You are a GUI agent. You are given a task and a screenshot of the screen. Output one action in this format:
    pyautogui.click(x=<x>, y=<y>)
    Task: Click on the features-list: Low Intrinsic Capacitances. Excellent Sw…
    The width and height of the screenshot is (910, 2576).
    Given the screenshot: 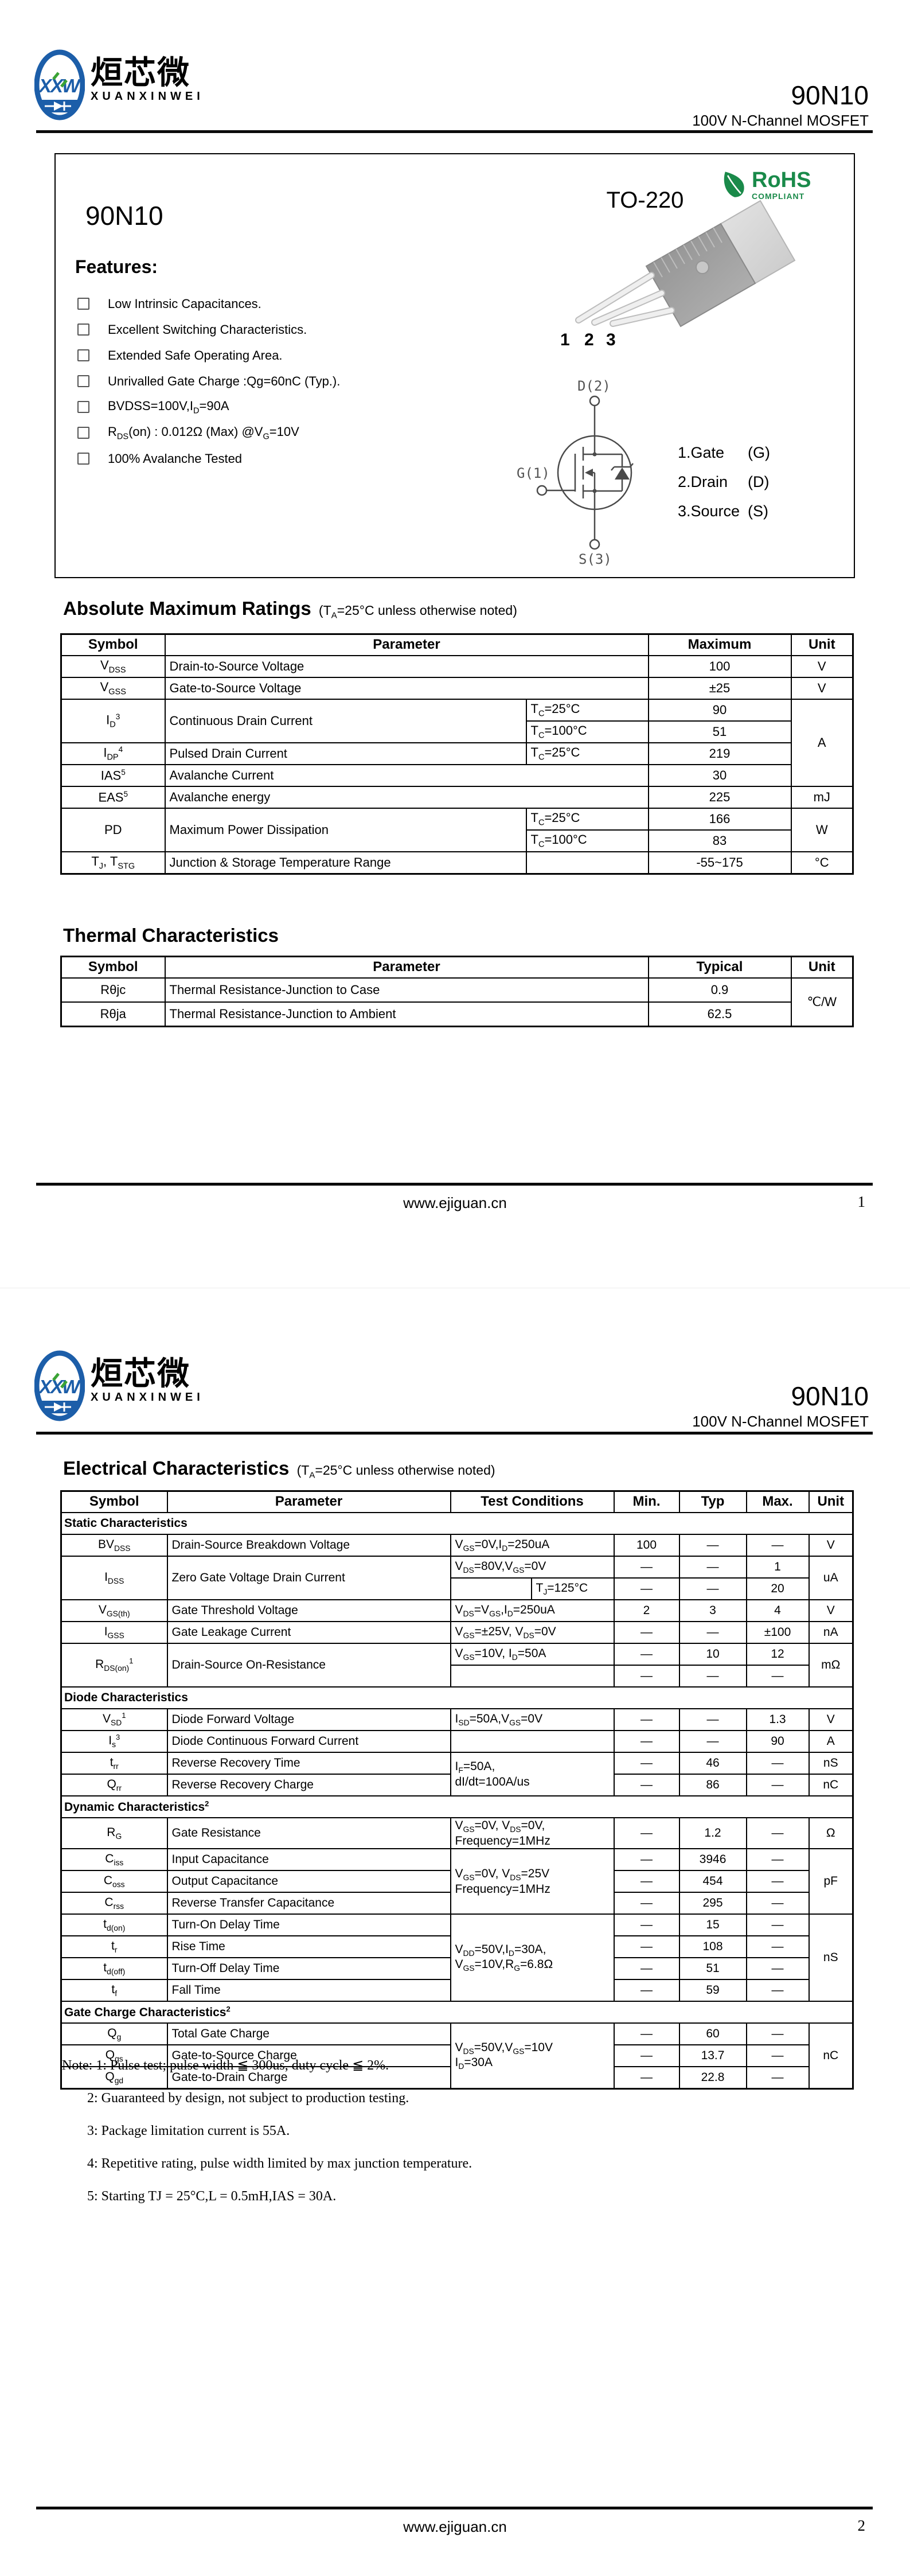 What is the action you would take?
    pyautogui.click(x=208, y=381)
    